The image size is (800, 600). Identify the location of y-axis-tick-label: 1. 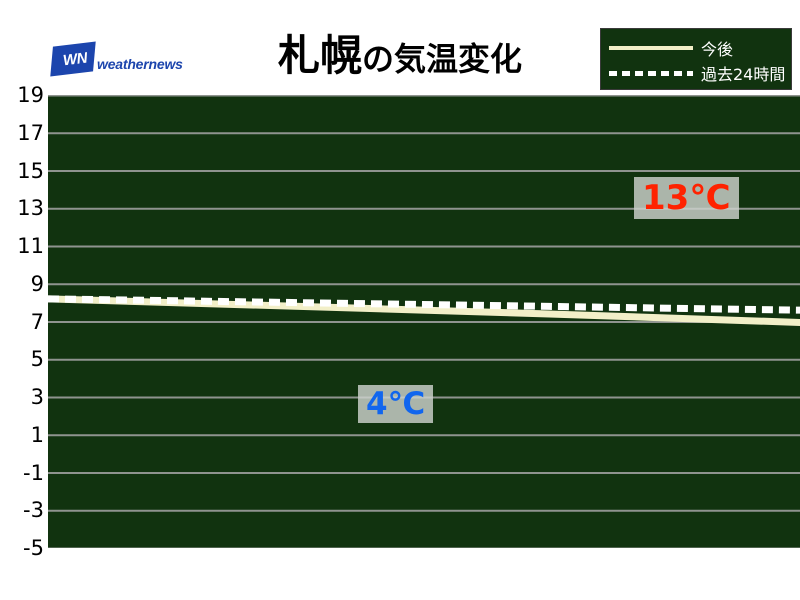
(37, 434).